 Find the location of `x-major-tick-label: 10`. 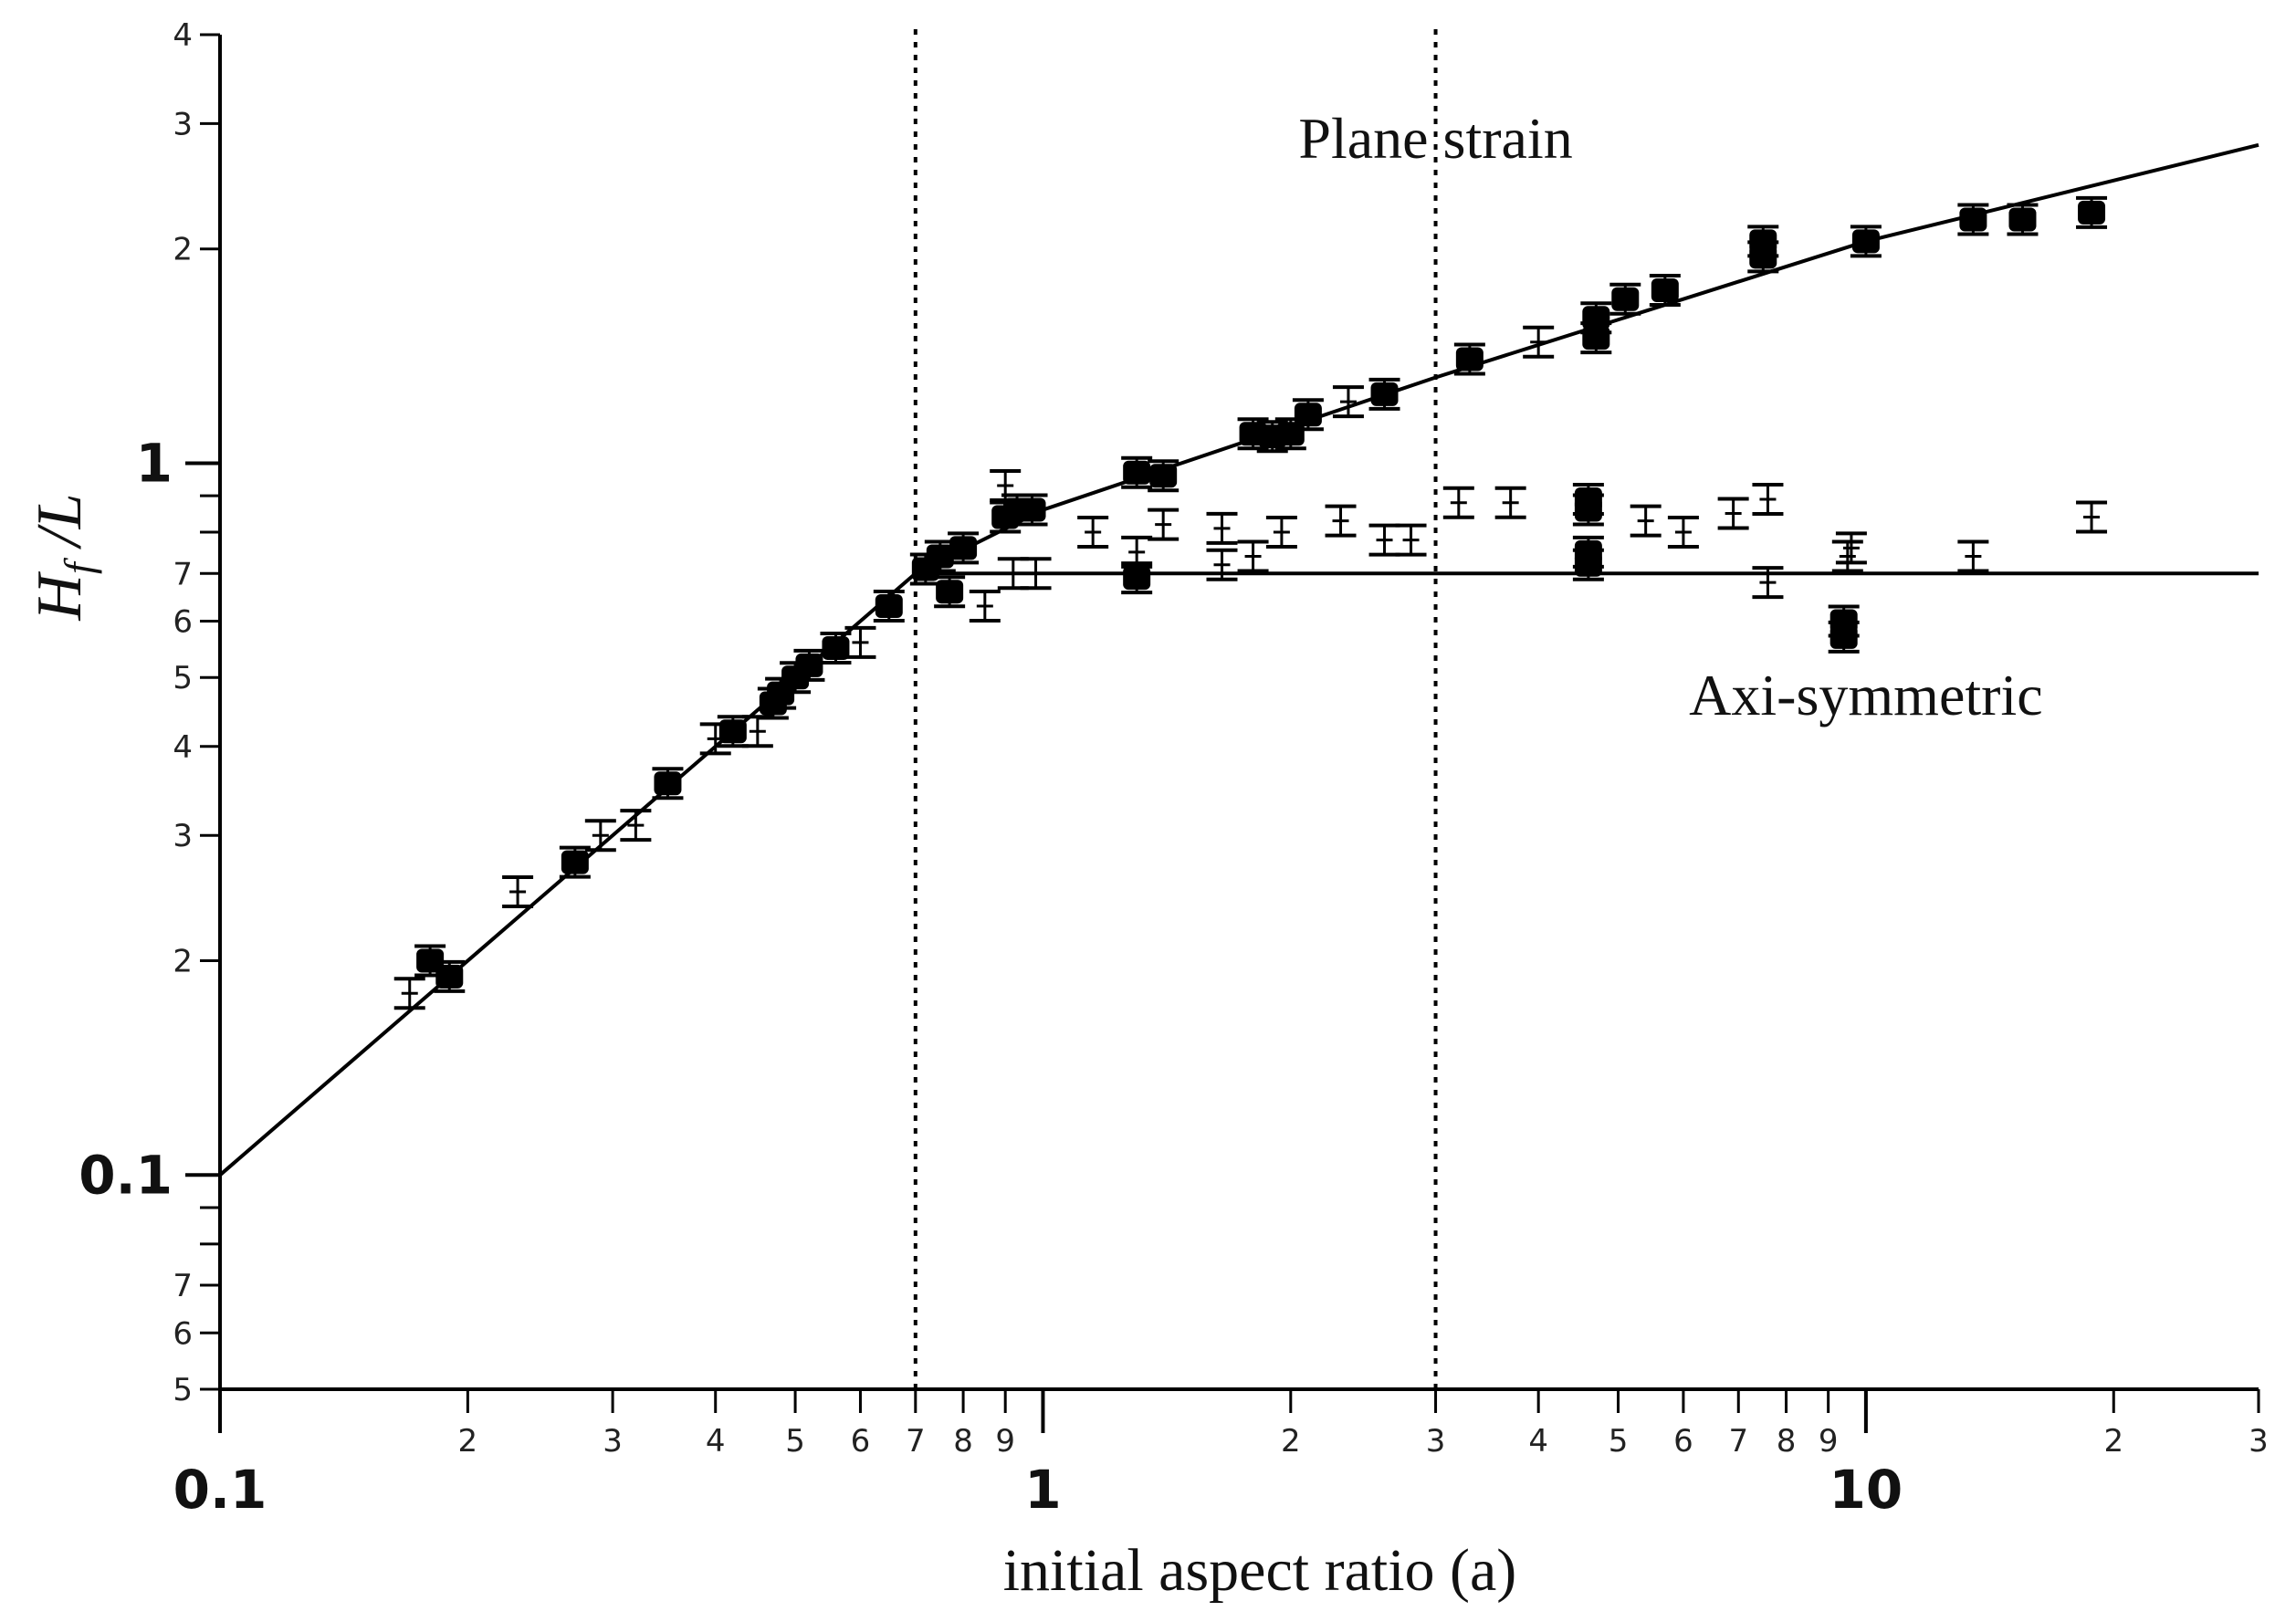

x-major-tick-label: 10 is located at coordinates (1866, 1490).